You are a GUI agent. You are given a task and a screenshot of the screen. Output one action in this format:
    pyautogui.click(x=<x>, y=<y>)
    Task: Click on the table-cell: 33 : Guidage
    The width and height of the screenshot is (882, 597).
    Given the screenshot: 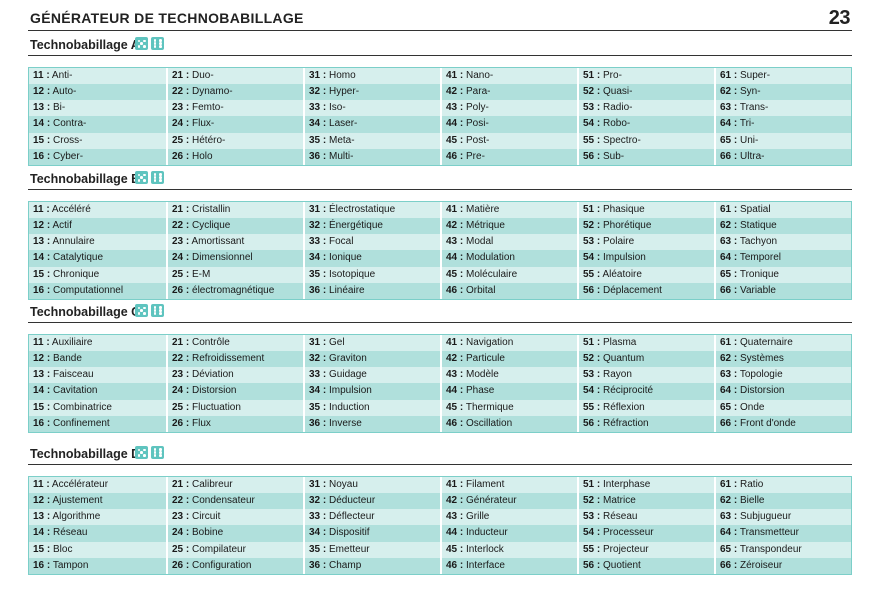 What is the action you would take?
    pyautogui.click(x=371, y=375)
    